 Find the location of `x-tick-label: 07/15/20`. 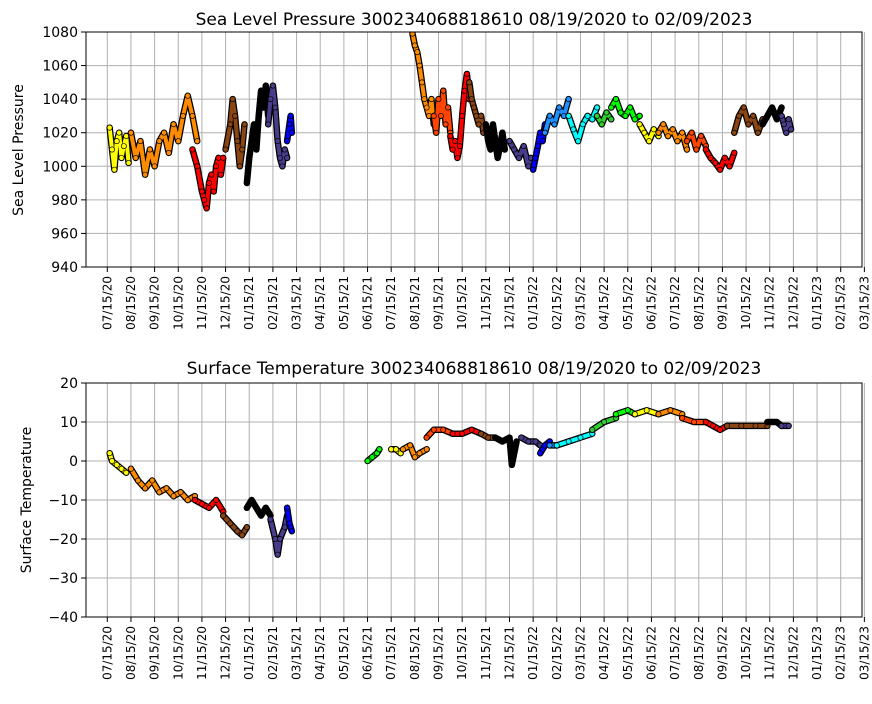

x-tick-label: 07/15/20 is located at coordinates (107, 653).